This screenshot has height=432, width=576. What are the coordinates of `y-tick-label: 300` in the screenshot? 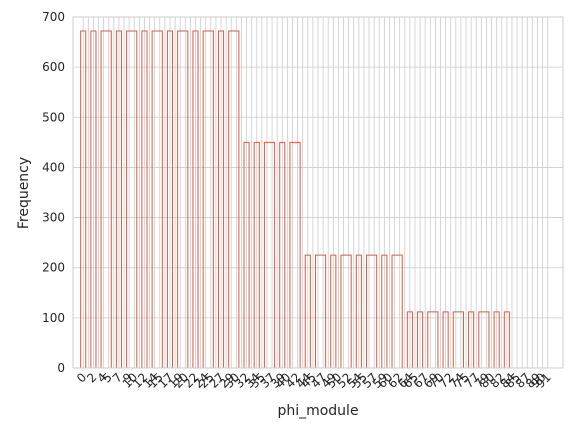 It's located at (53, 218).